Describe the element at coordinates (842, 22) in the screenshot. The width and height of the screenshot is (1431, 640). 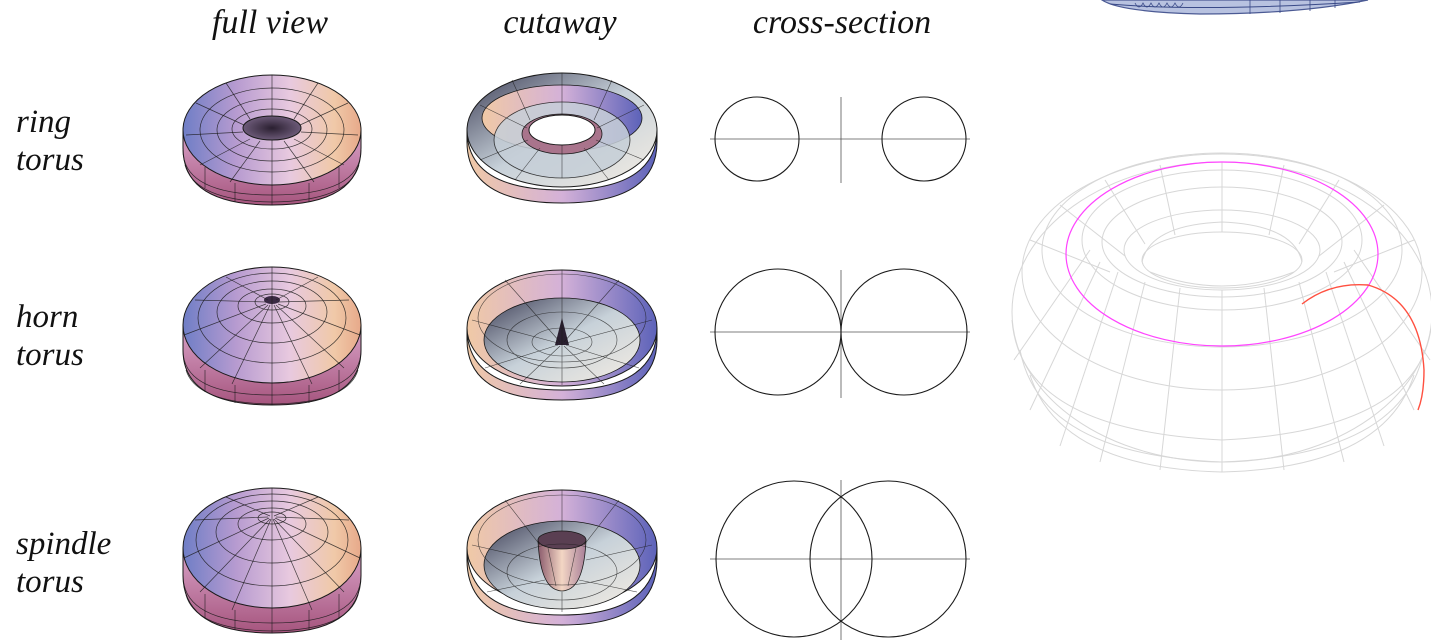
I see `header-cross-section: cross-section` at that location.